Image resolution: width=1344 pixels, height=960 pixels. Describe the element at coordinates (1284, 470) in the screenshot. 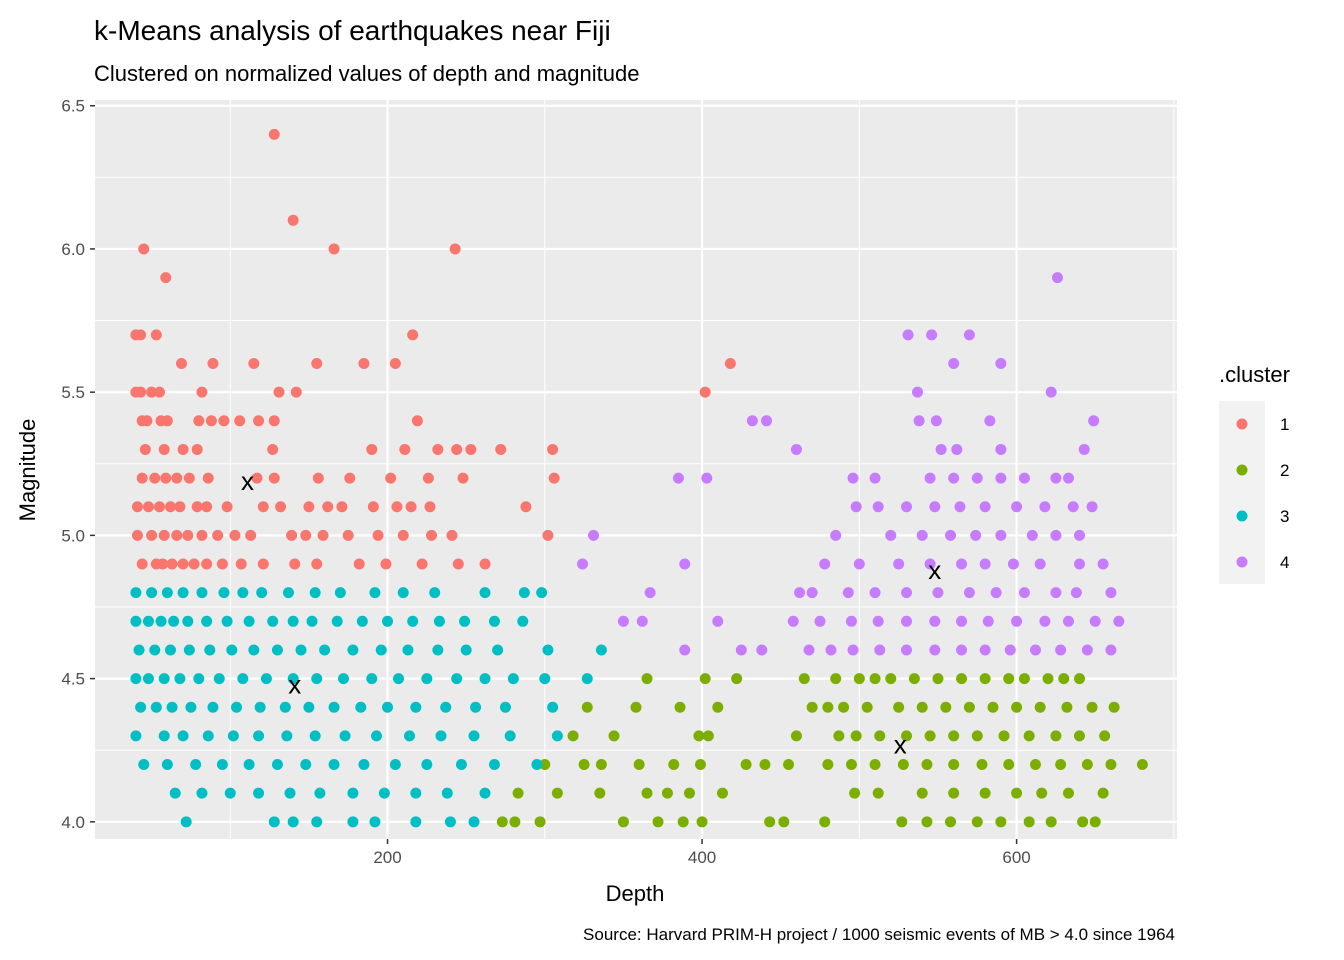

I see `legend-label-cluster-2: 2` at that location.